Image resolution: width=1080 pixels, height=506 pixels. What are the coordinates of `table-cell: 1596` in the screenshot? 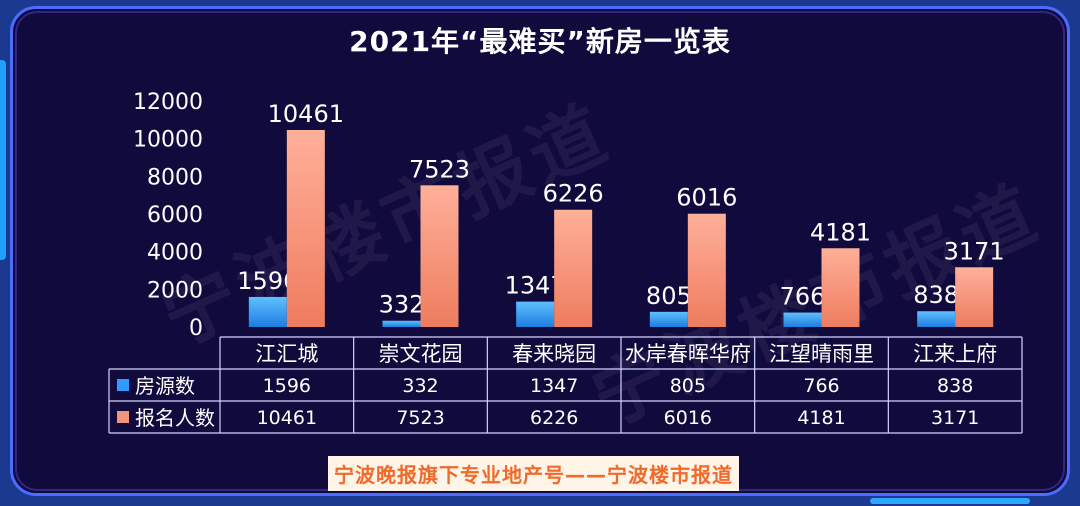 It's located at (287, 386).